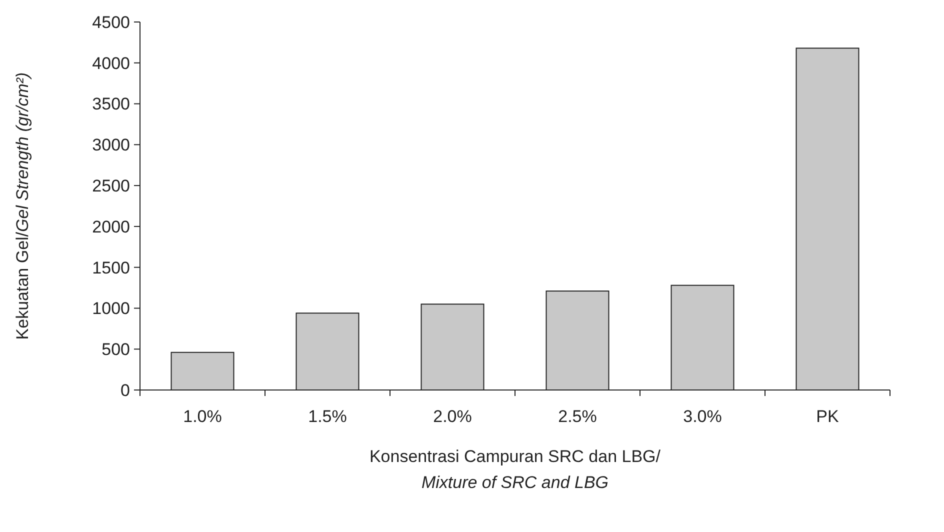 The height and width of the screenshot is (532, 944). Describe the element at coordinates (111, 104) in the screenshot. I see `y-tick-label: 3500` at that location.